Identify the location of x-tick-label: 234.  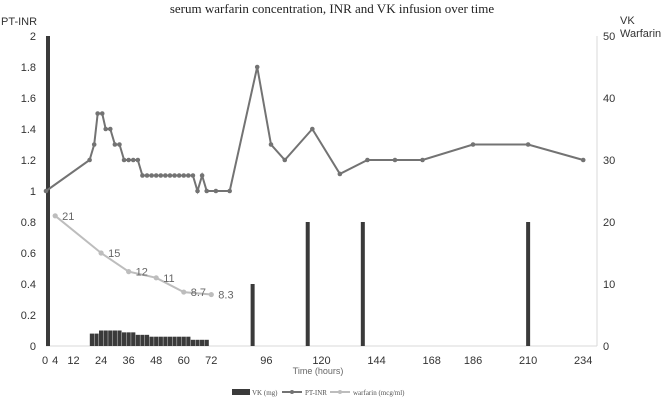
(583, 361).